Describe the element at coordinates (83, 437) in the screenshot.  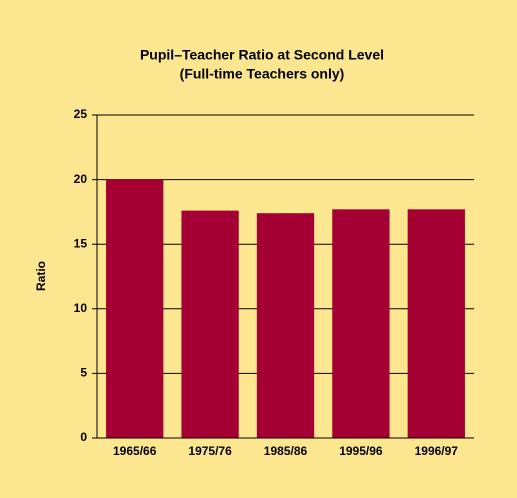
I see `y-tick-label: 0` at that location.